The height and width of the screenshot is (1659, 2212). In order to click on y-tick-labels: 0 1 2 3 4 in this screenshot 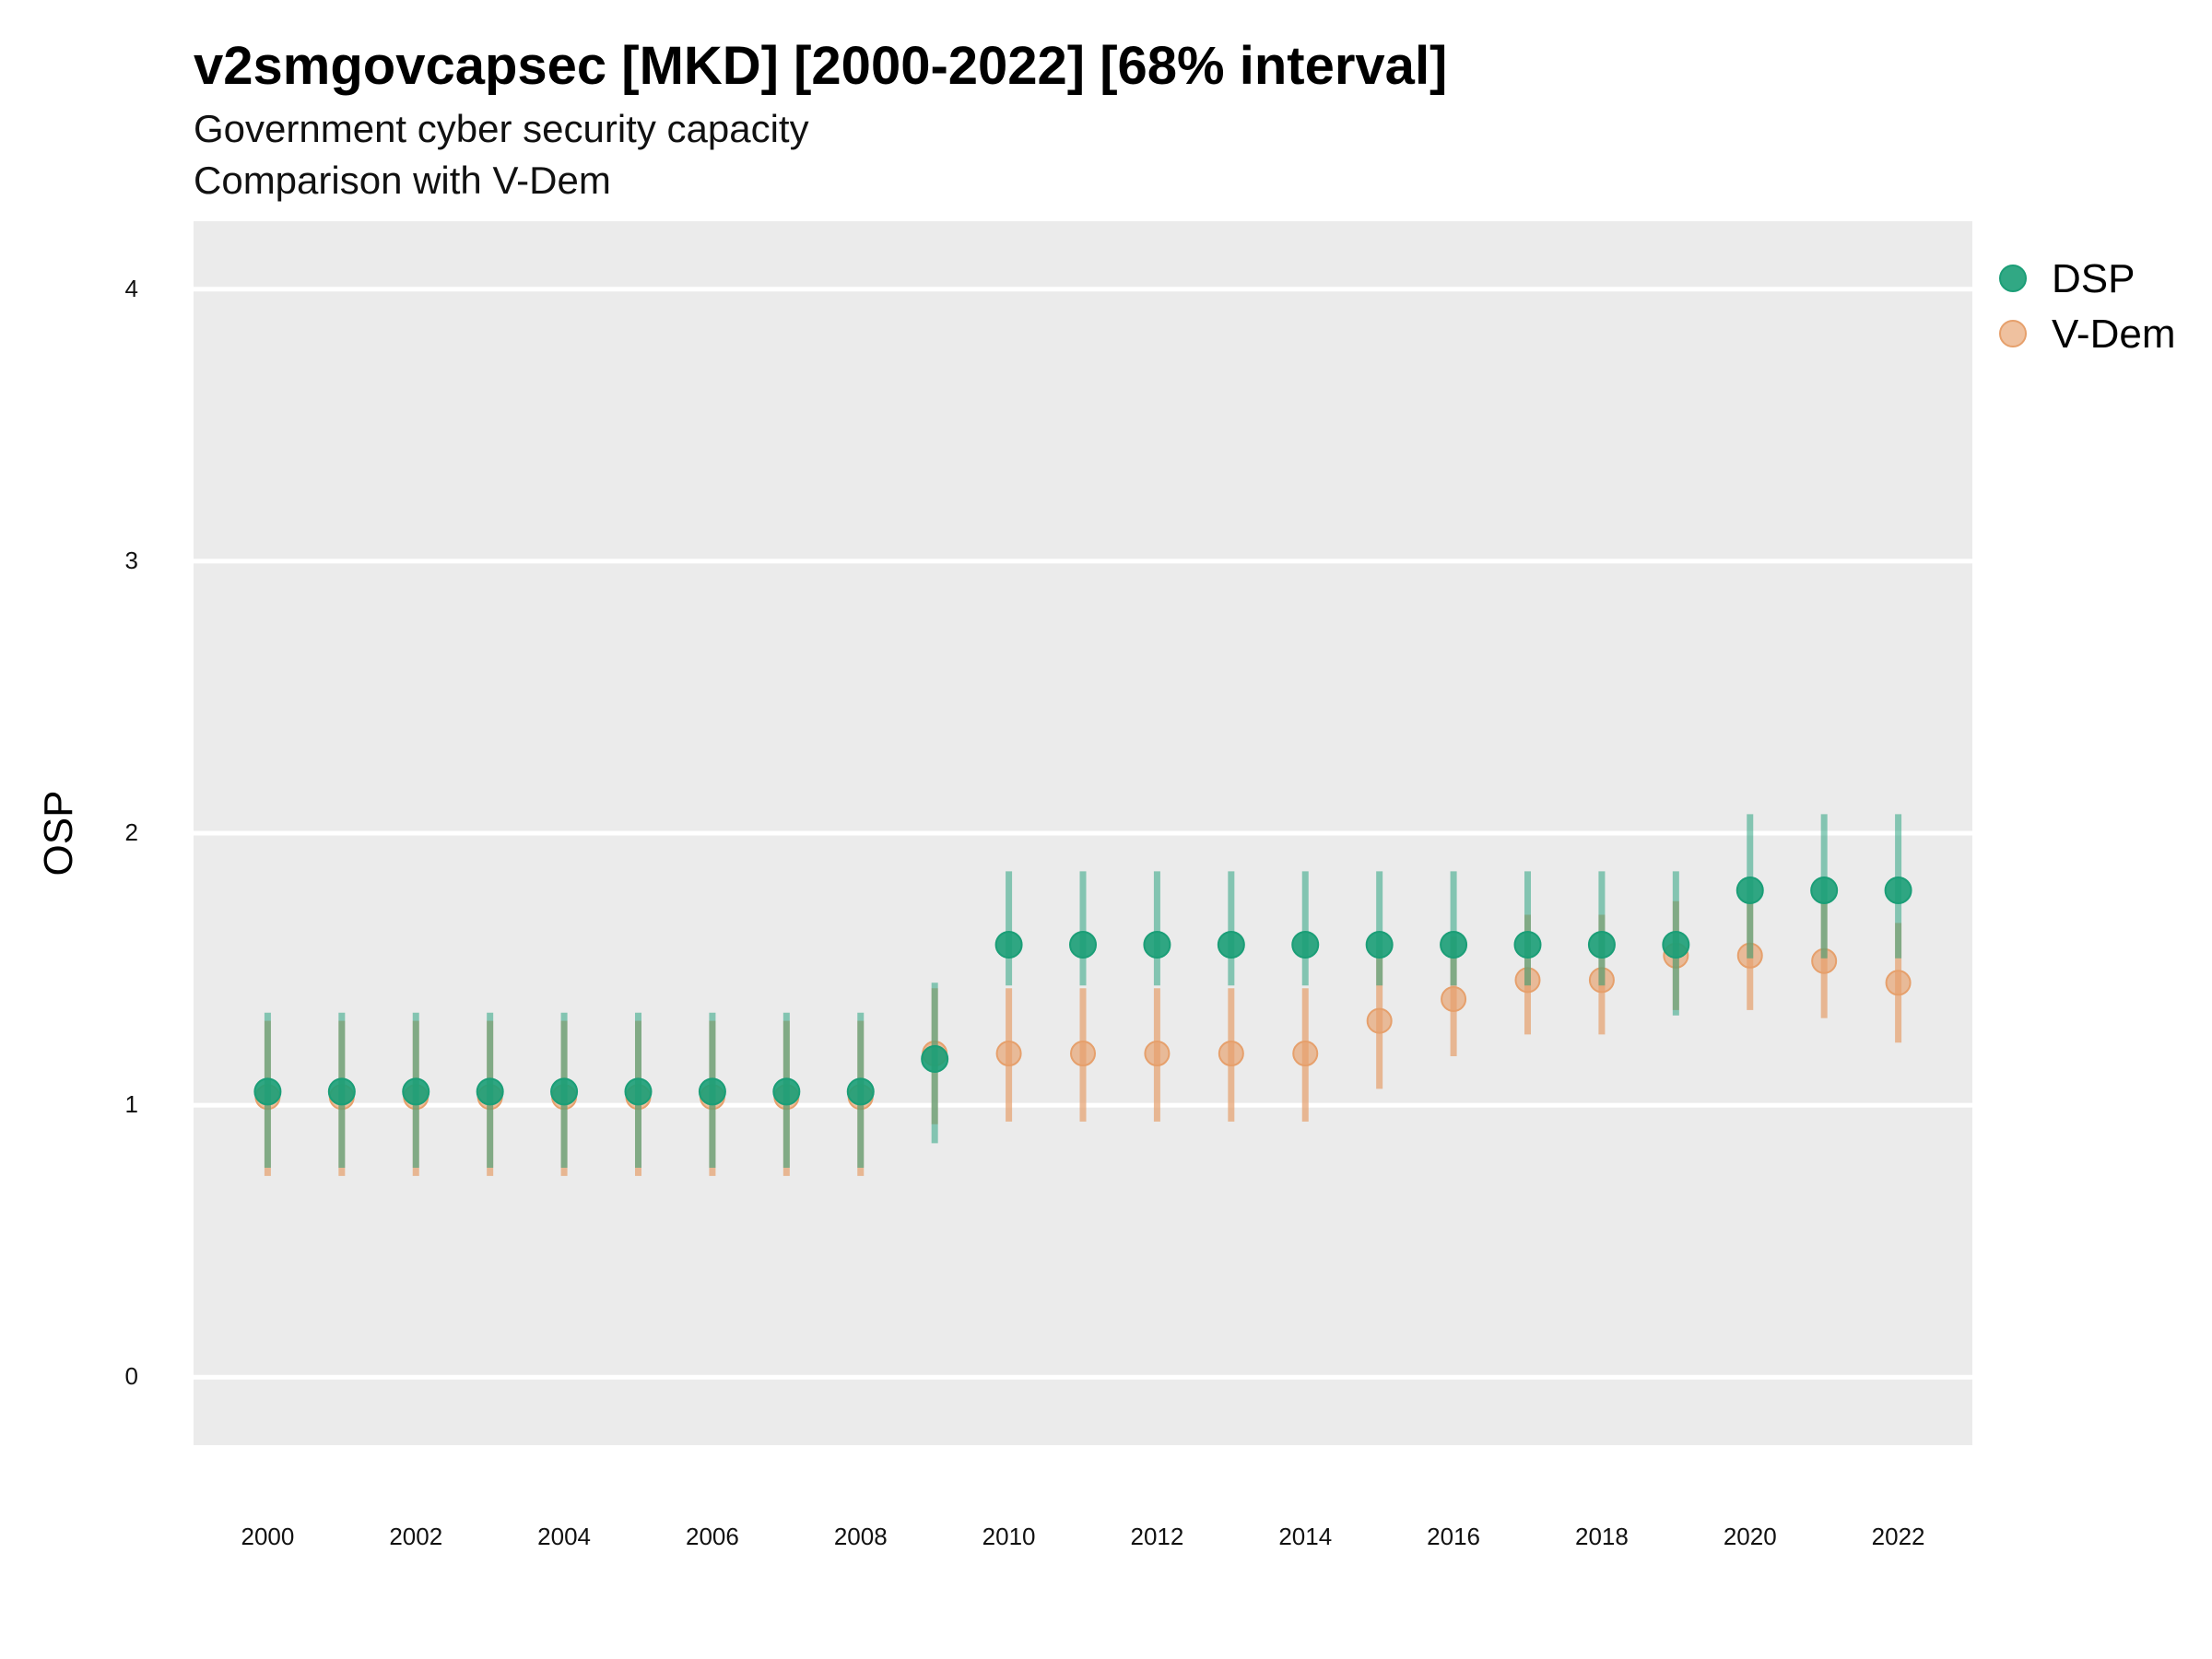, I will do `click(131, 832)`.